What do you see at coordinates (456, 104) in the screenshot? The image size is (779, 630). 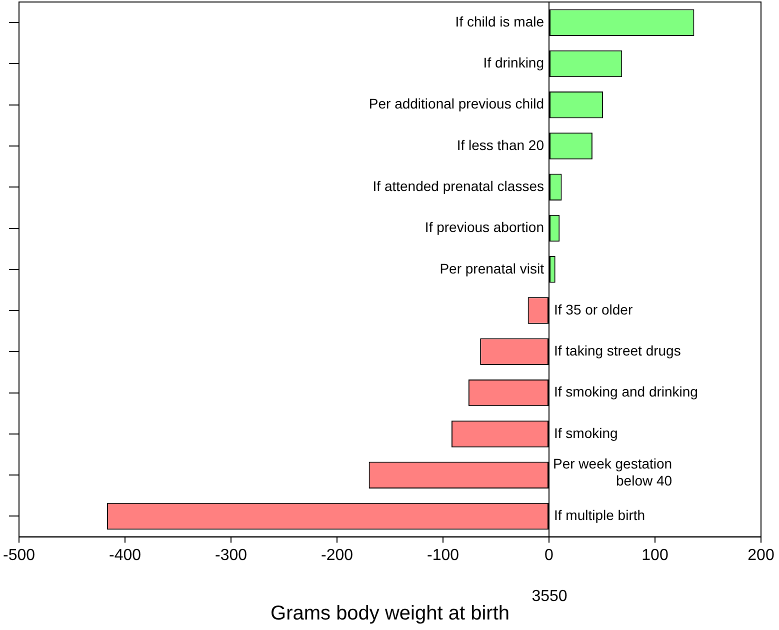 I see `y-tick-label: Per additional previous child` at bounding box center [456, 104].